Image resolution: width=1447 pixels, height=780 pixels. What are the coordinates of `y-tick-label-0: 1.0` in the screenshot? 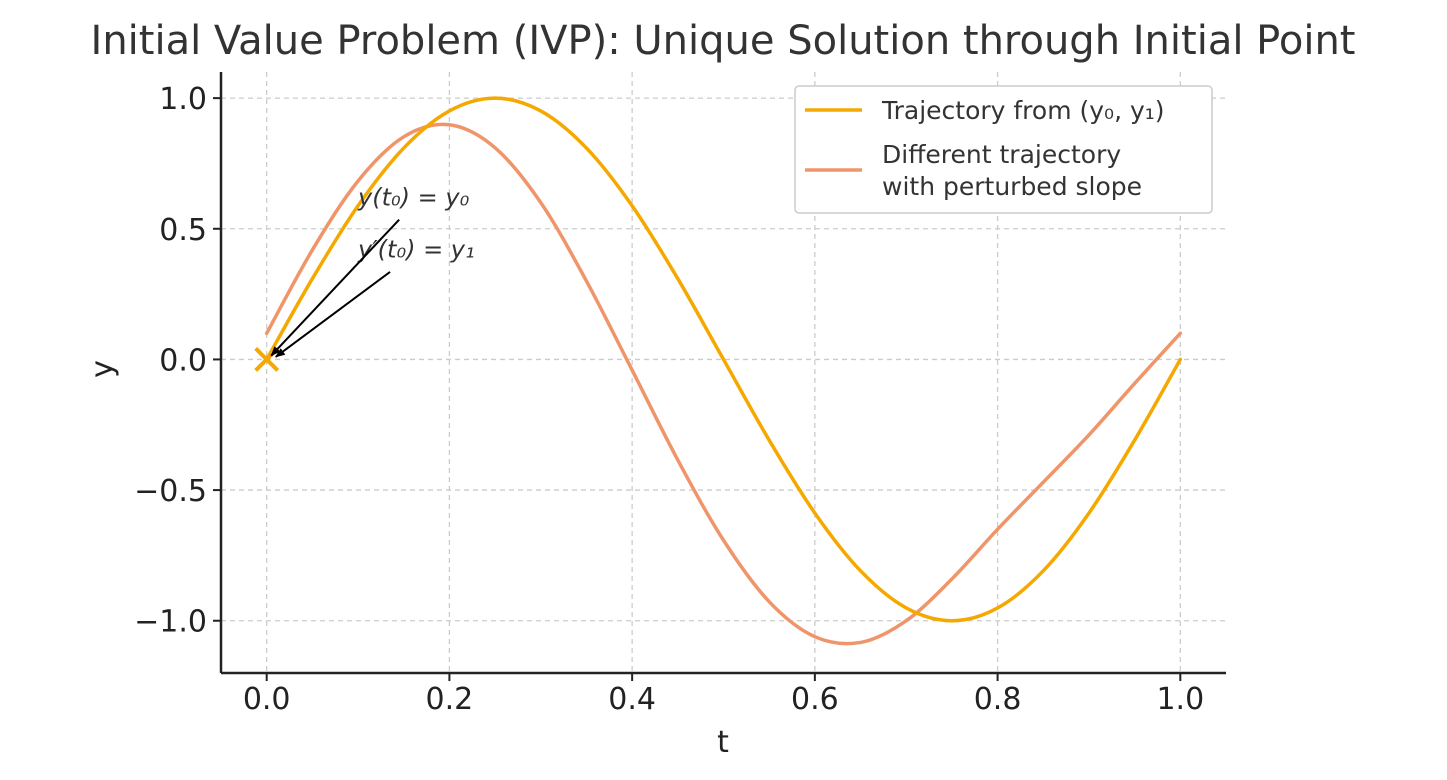 It's located at (183, 99).